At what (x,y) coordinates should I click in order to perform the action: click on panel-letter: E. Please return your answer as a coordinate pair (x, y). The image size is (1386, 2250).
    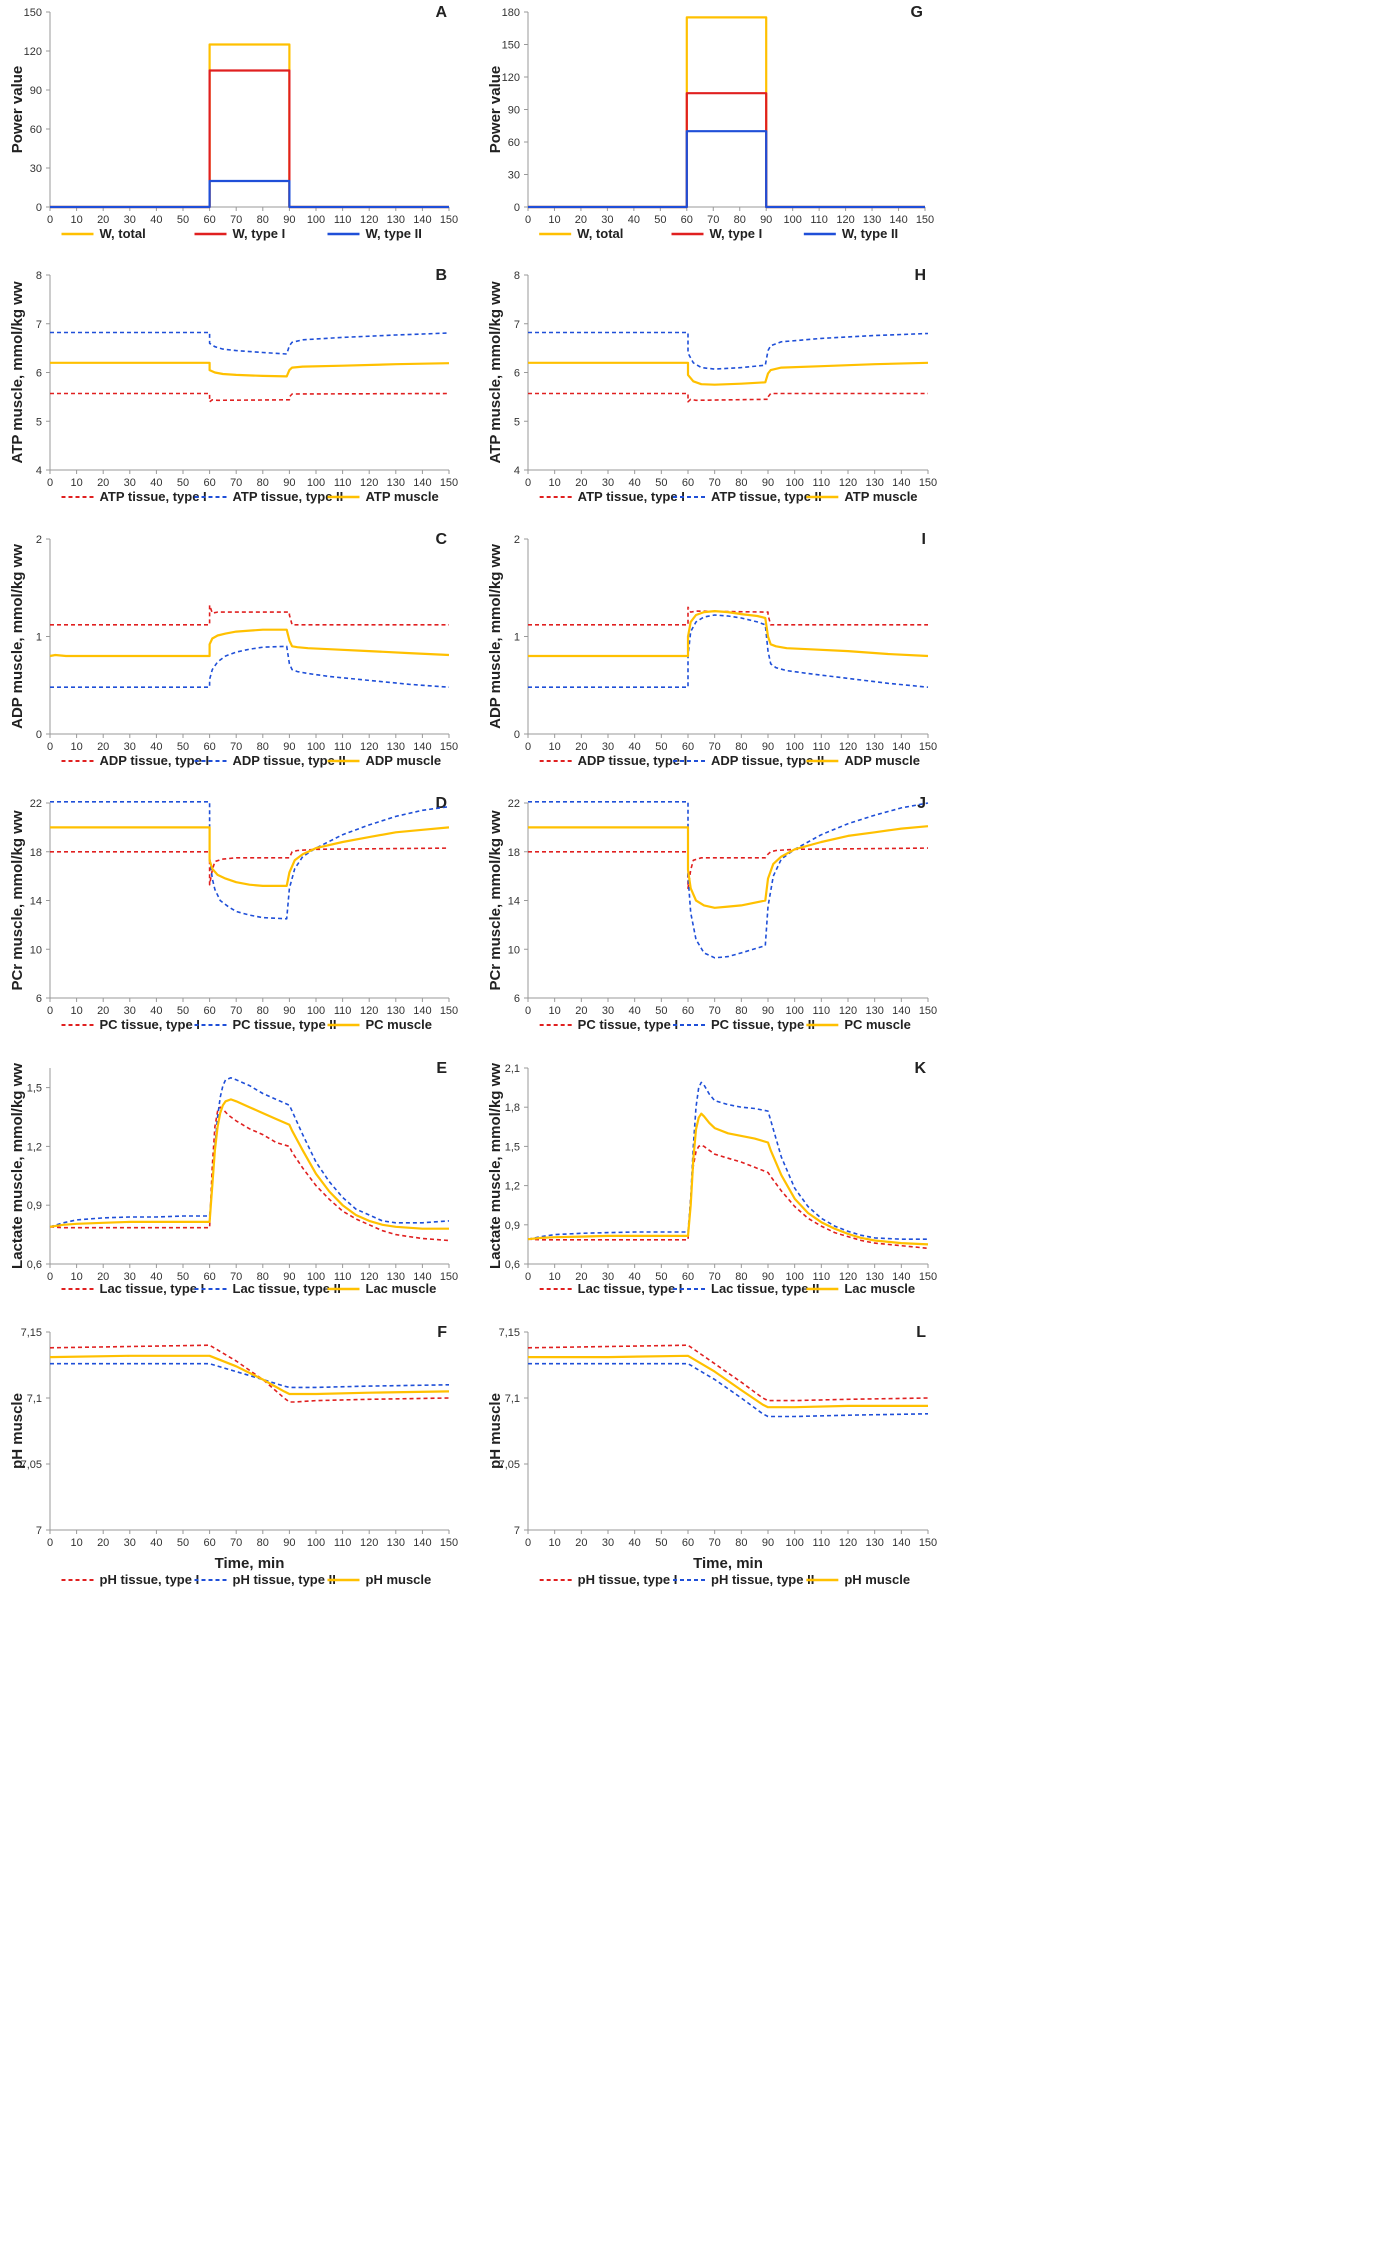
    Looking at the image, I should click on (441, 1068).